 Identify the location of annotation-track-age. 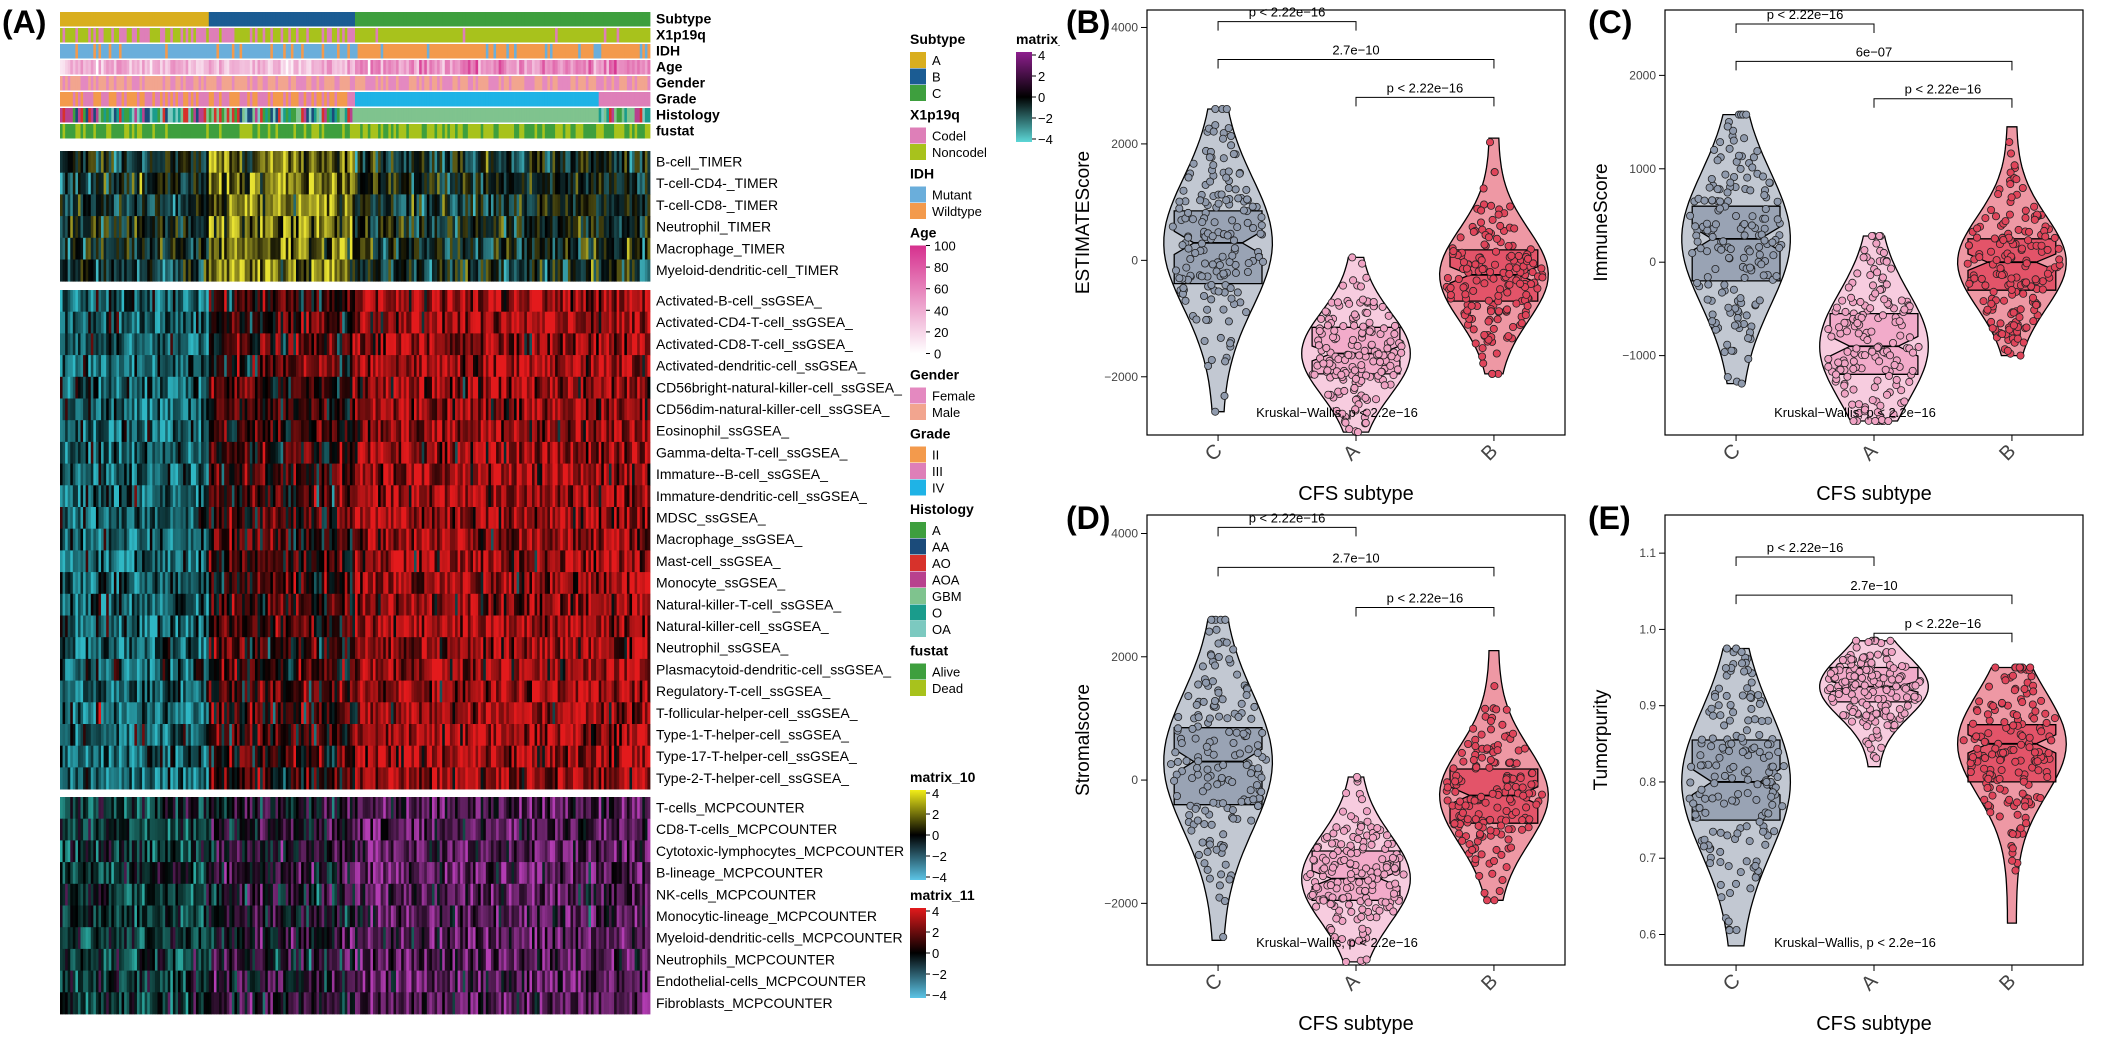
(355, 67).